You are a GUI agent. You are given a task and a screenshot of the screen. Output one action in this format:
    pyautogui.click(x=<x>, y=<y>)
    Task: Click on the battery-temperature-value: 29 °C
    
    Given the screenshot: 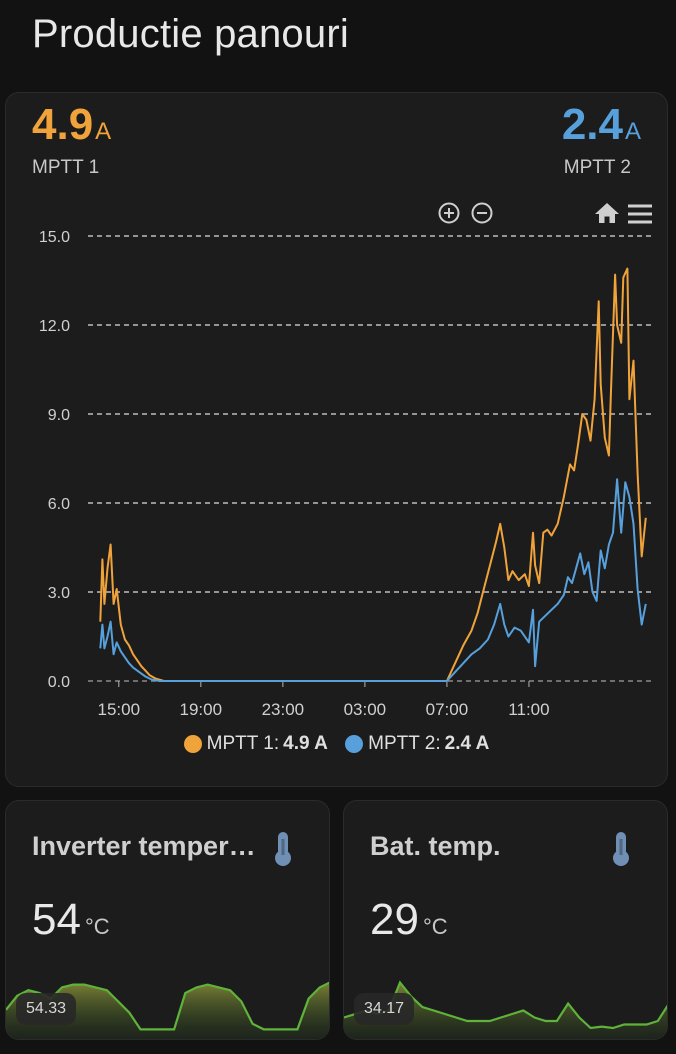 What is the action you would take?
    pyautogui.click(x=409, y=920)
    